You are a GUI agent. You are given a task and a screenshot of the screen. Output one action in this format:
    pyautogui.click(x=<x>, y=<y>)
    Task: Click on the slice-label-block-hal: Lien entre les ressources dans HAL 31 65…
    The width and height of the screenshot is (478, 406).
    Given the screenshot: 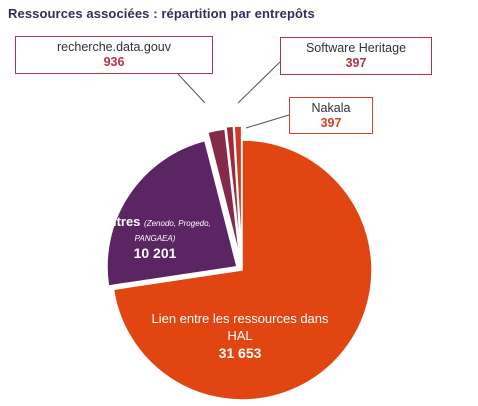 What is the action you would take?
    pyautogui.click(x=240, y=336)
    